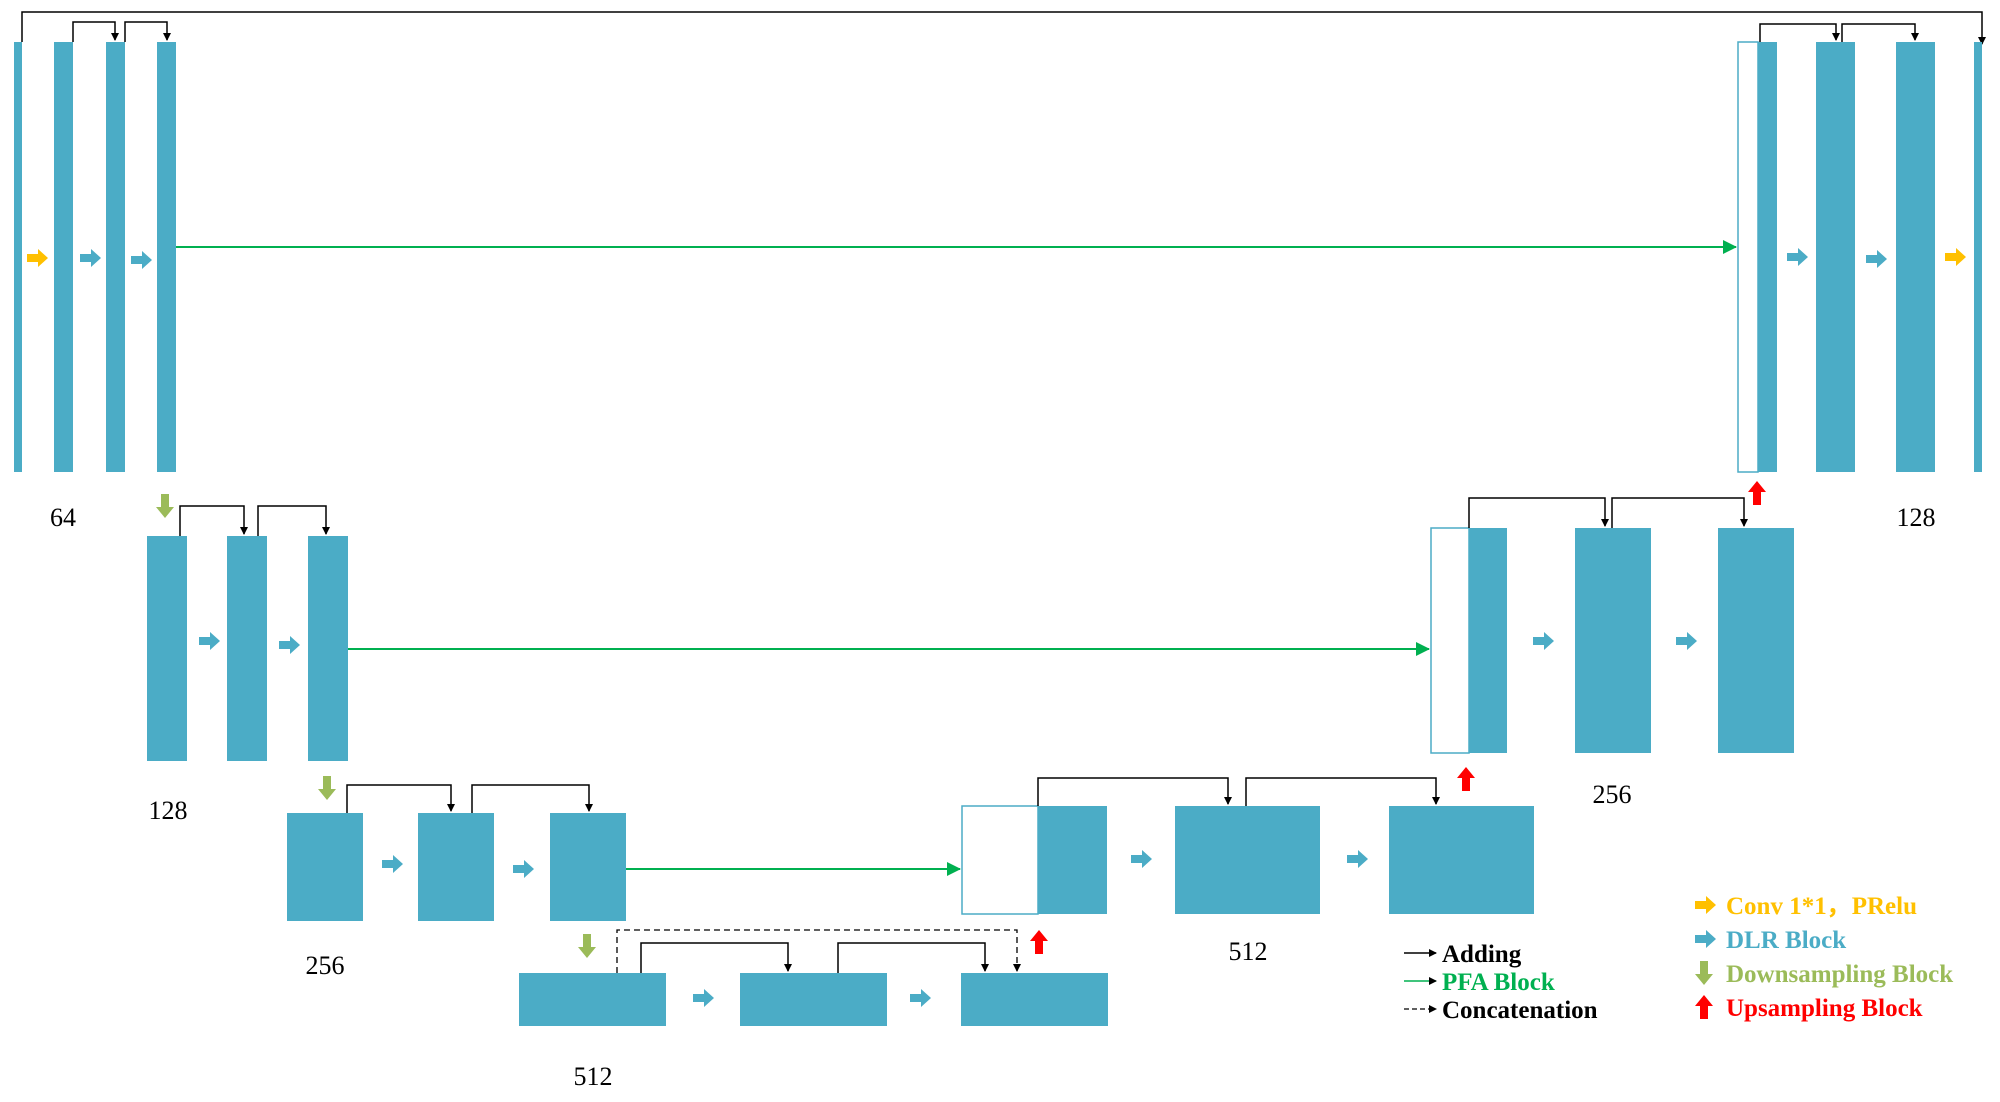 This screenshot has width=2000, height=1102. I want to click on conv-legend-icon, so click(1705, 905).